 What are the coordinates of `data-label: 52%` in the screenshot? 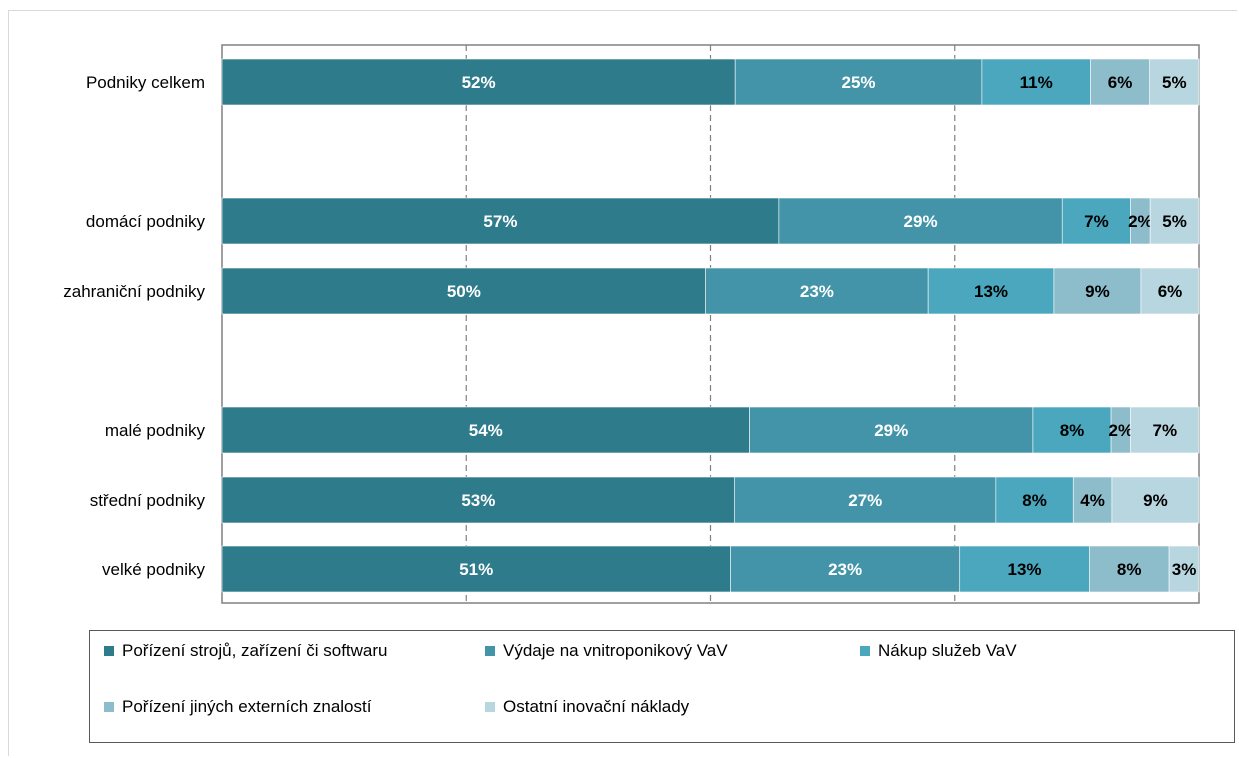 It's located at (479, 82).